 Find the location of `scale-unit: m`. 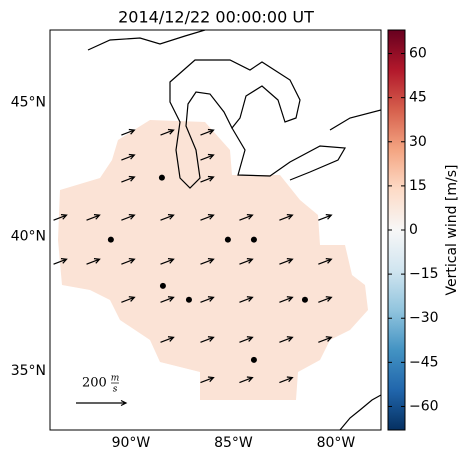

scale-unit: m is located at coordinates (115, 379).